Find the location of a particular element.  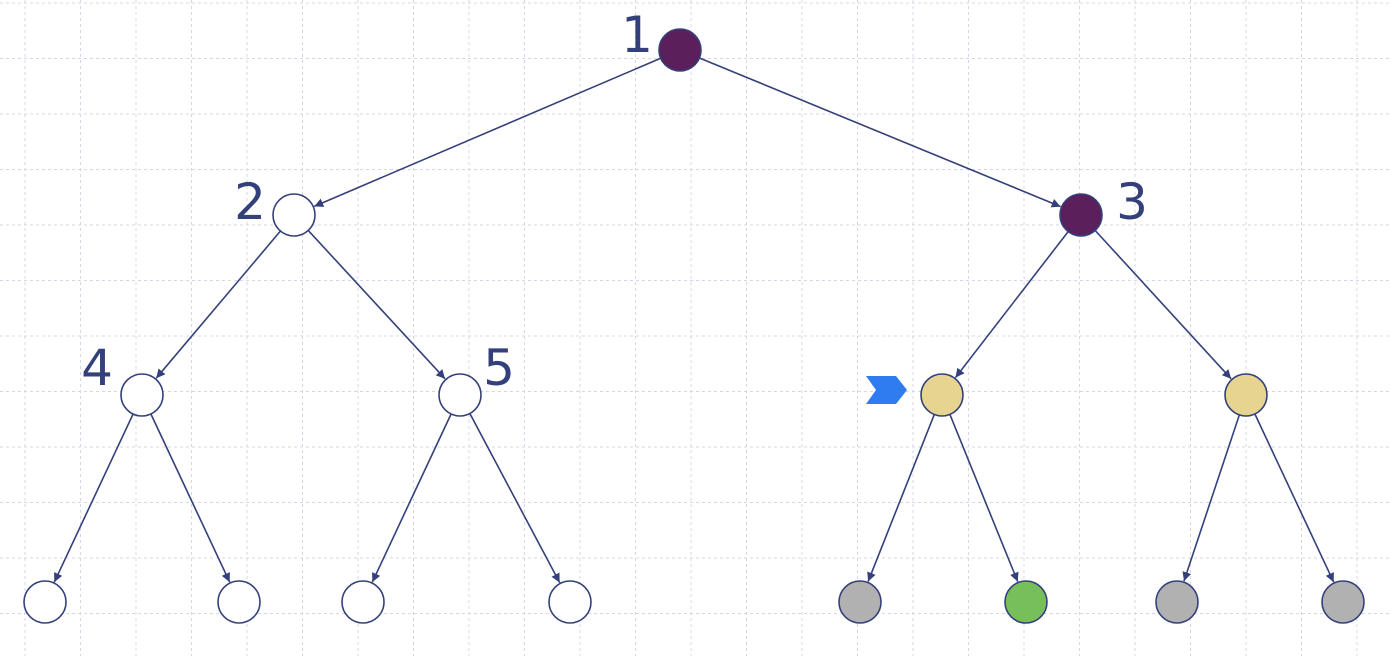

node-label-n3: 3 is located at coordinates (1132, 202).